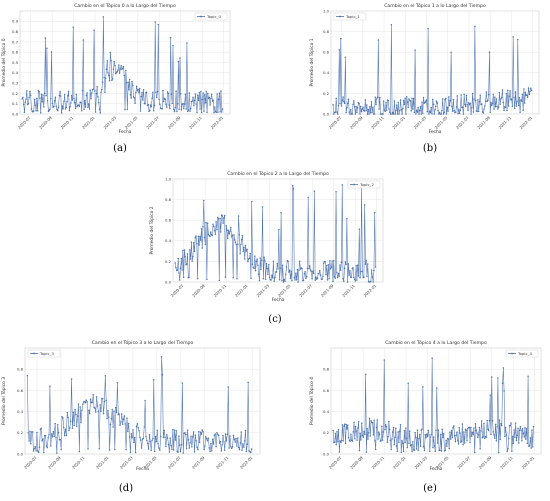  I want to click on x-tick-label: 2020-09, so click(356, 462).